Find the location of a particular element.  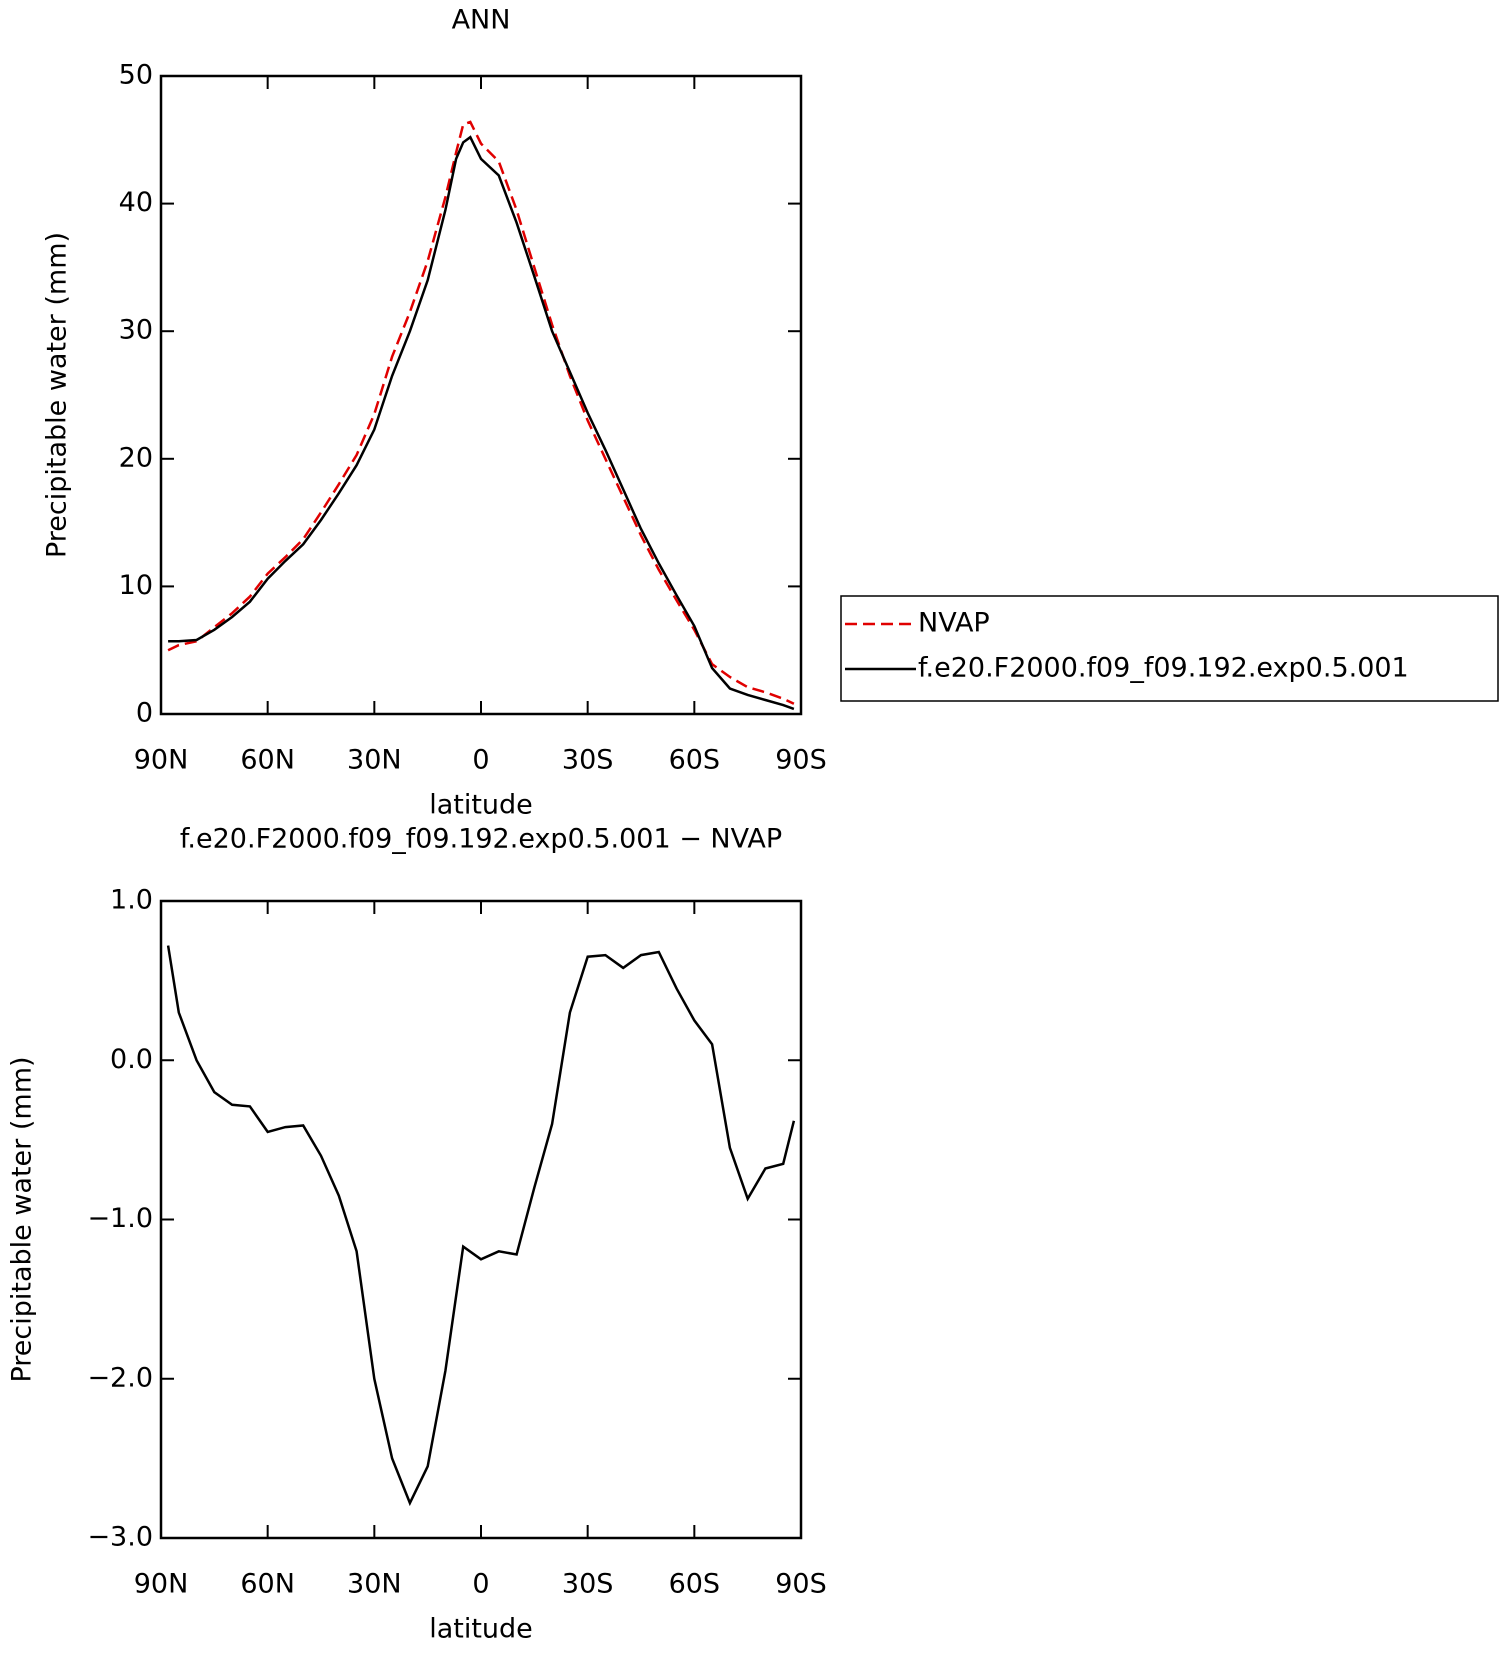

y-tick-label: 30 is located at coordinates (136, 330).